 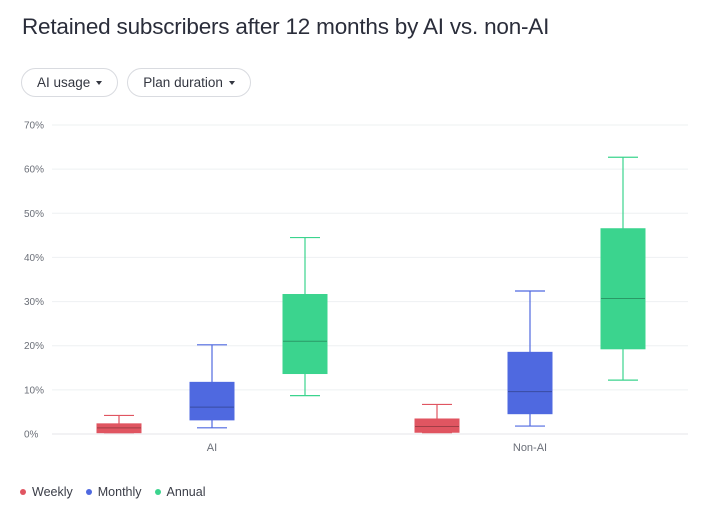 What do you see at coordinates (305, 334) in the screenshot?
I see `box-annual-ai` at bounding box center [305, 334].